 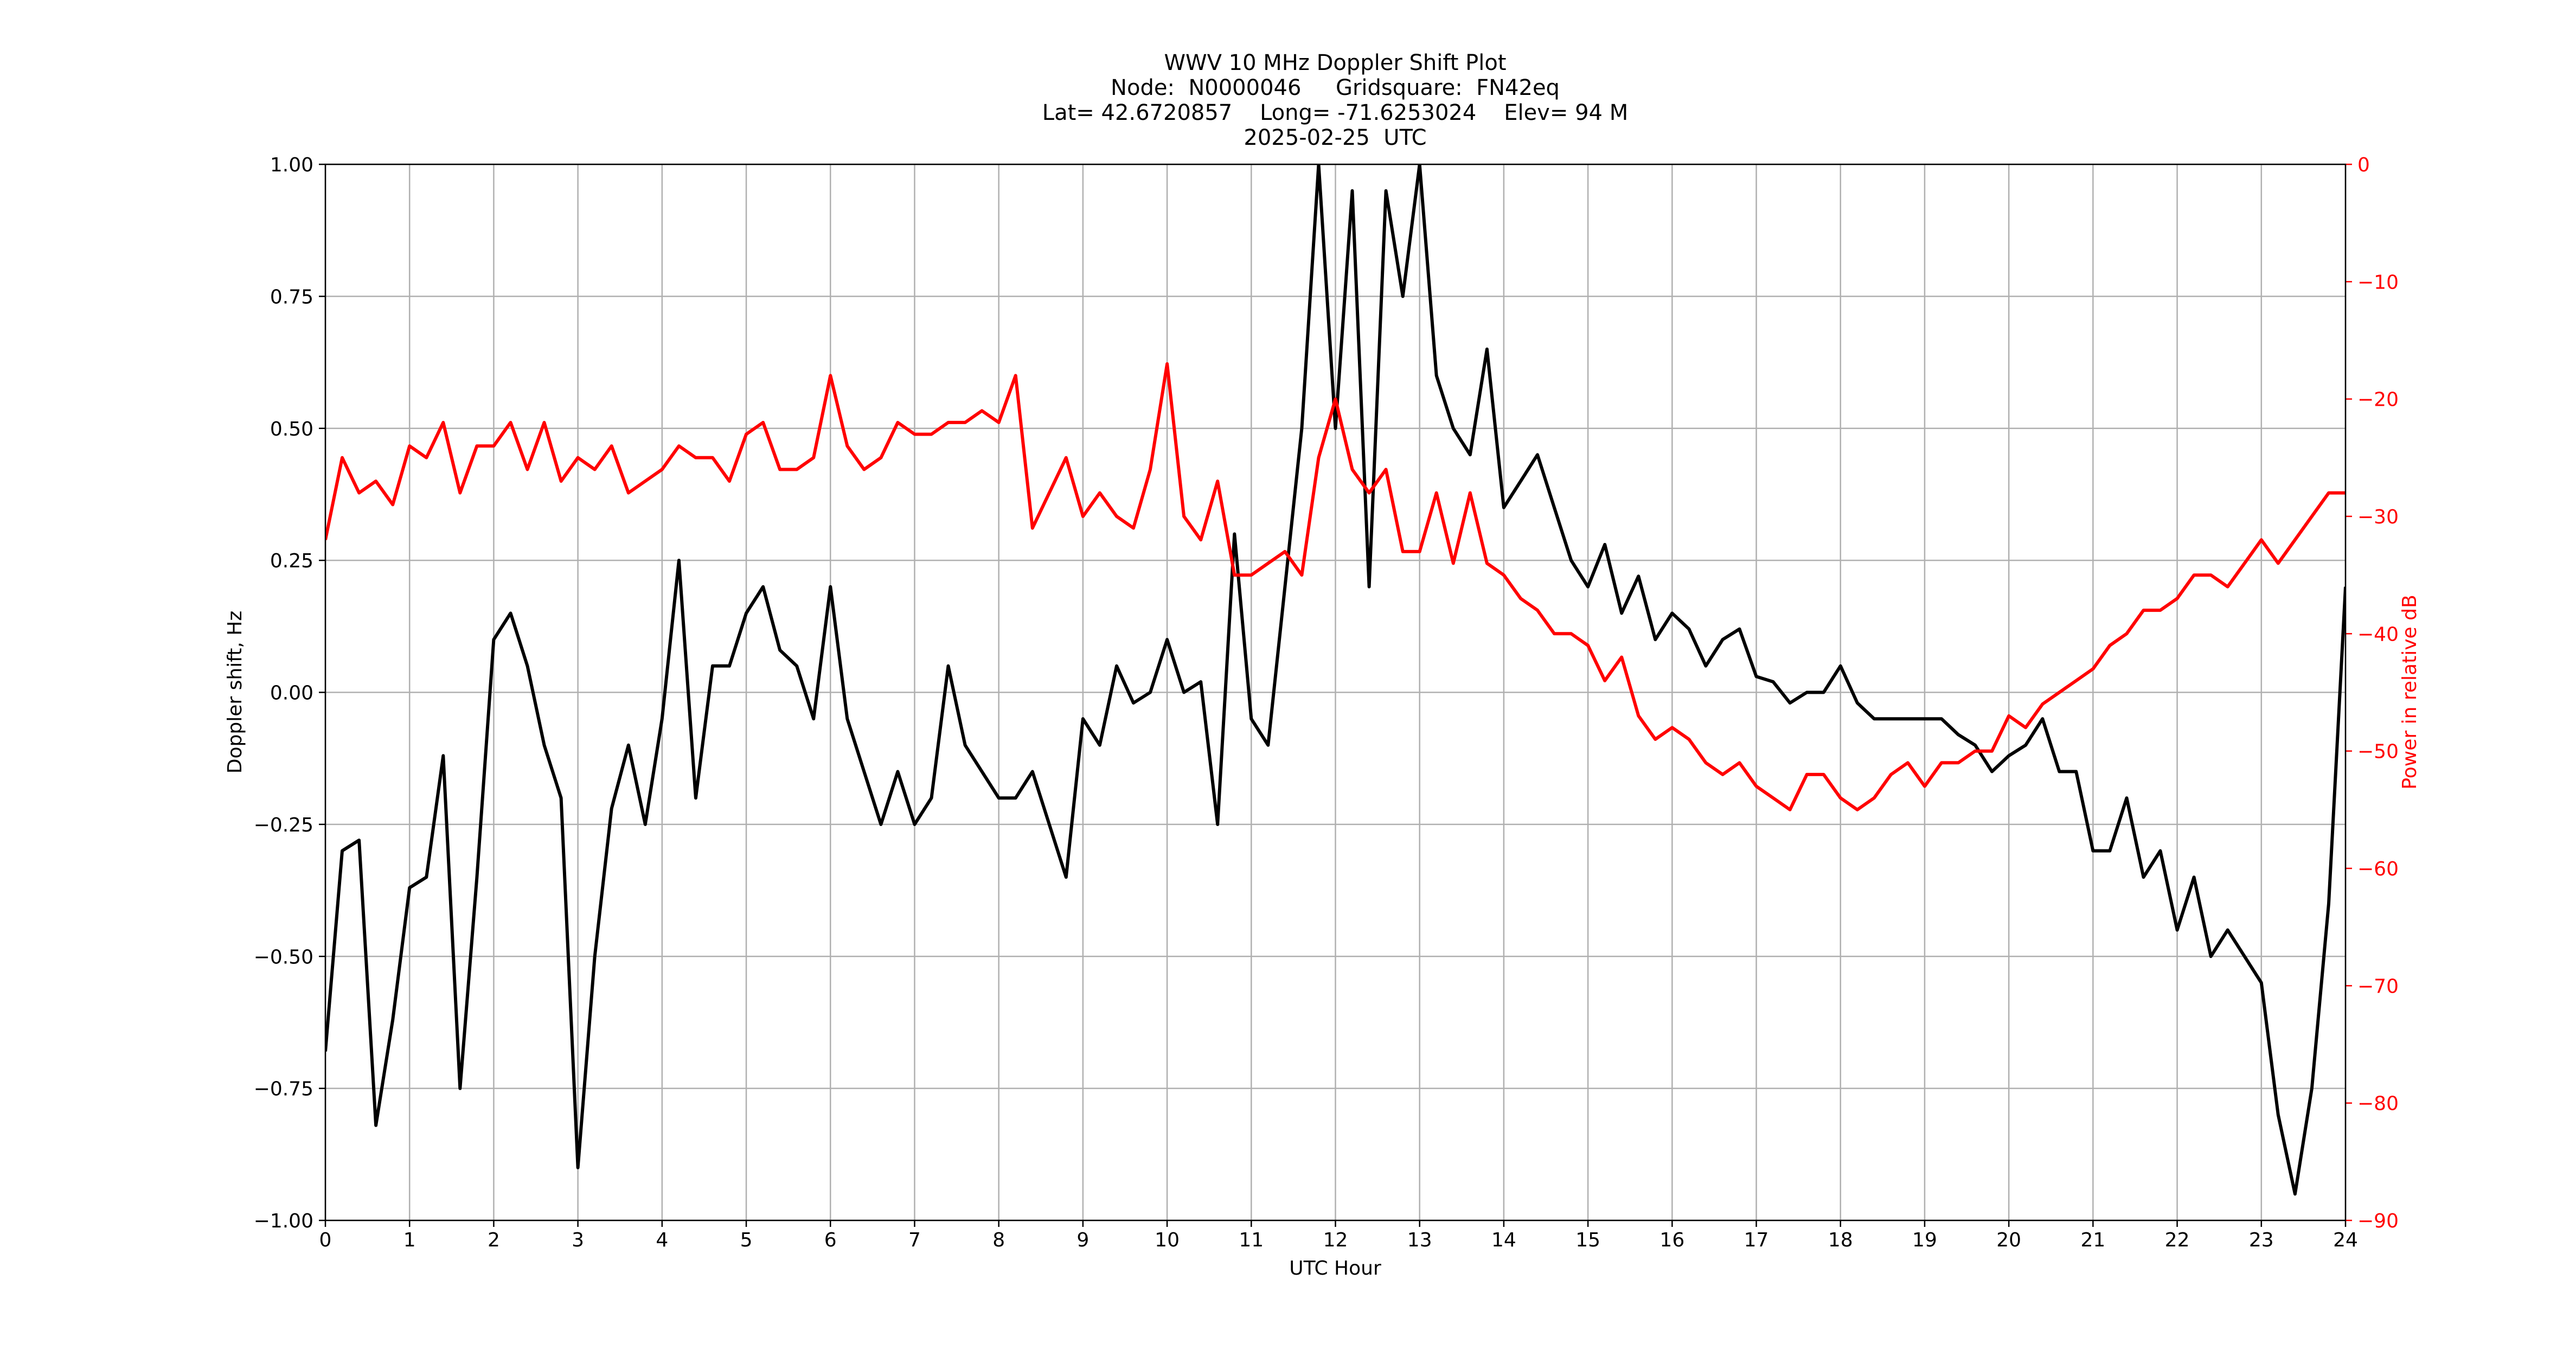 What do you see at coordinates (746, 1240) in the screenshot?
I see `x-tick-label: 5` at bounding box center [746, 1240].